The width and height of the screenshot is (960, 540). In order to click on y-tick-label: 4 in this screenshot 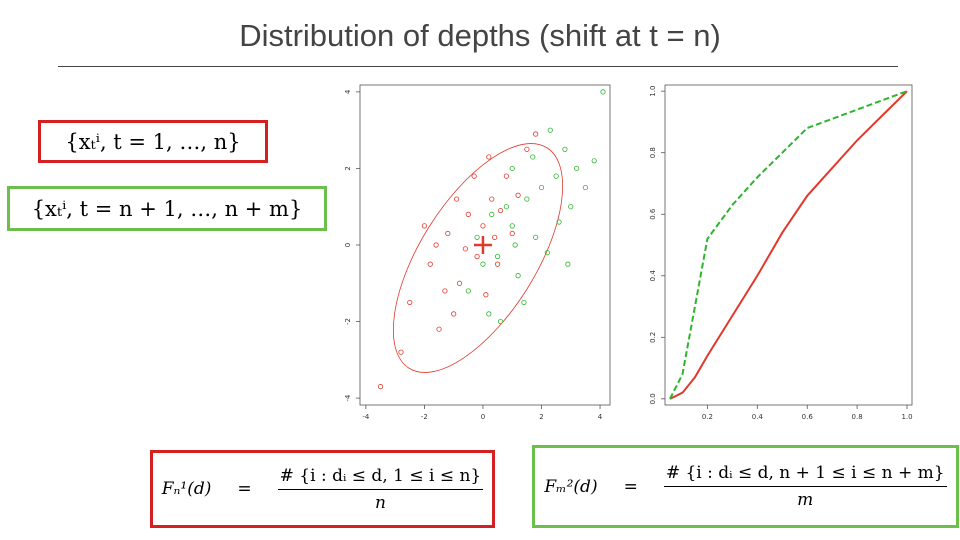, I will do `click(348, 91)`.